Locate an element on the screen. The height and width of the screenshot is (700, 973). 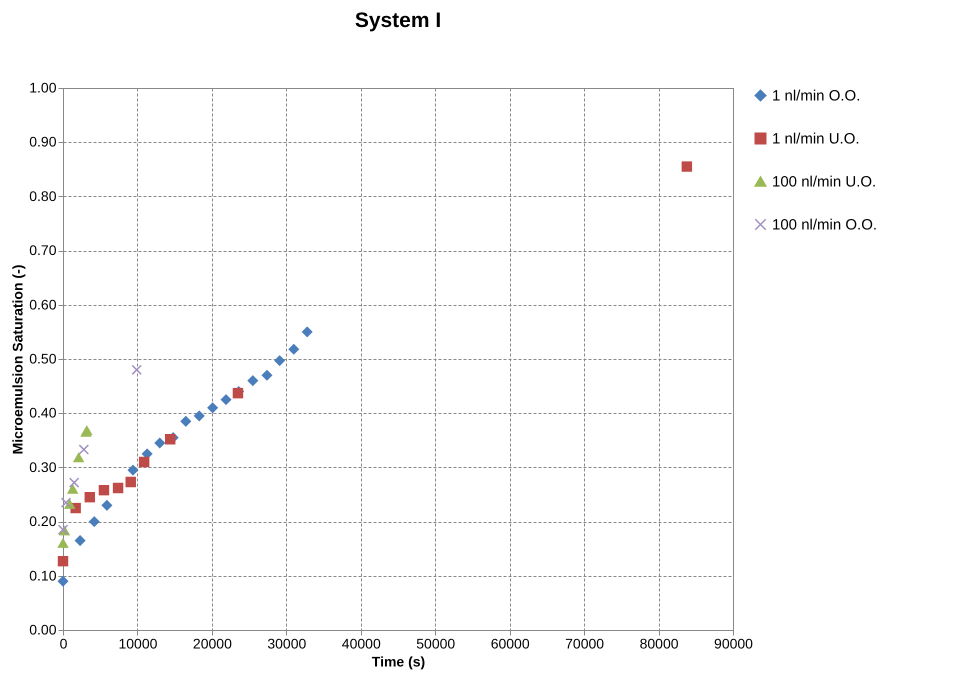
y-tick-label: 0.30 is located at coordinates (43, 466).